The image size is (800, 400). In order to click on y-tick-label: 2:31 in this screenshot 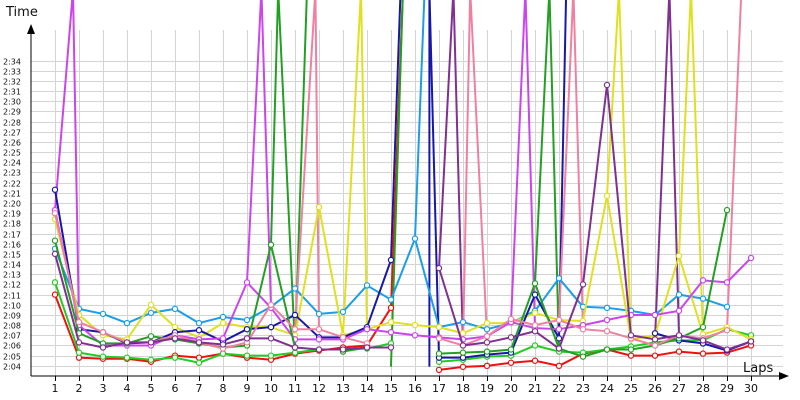, I will do `click(12, 92)`.